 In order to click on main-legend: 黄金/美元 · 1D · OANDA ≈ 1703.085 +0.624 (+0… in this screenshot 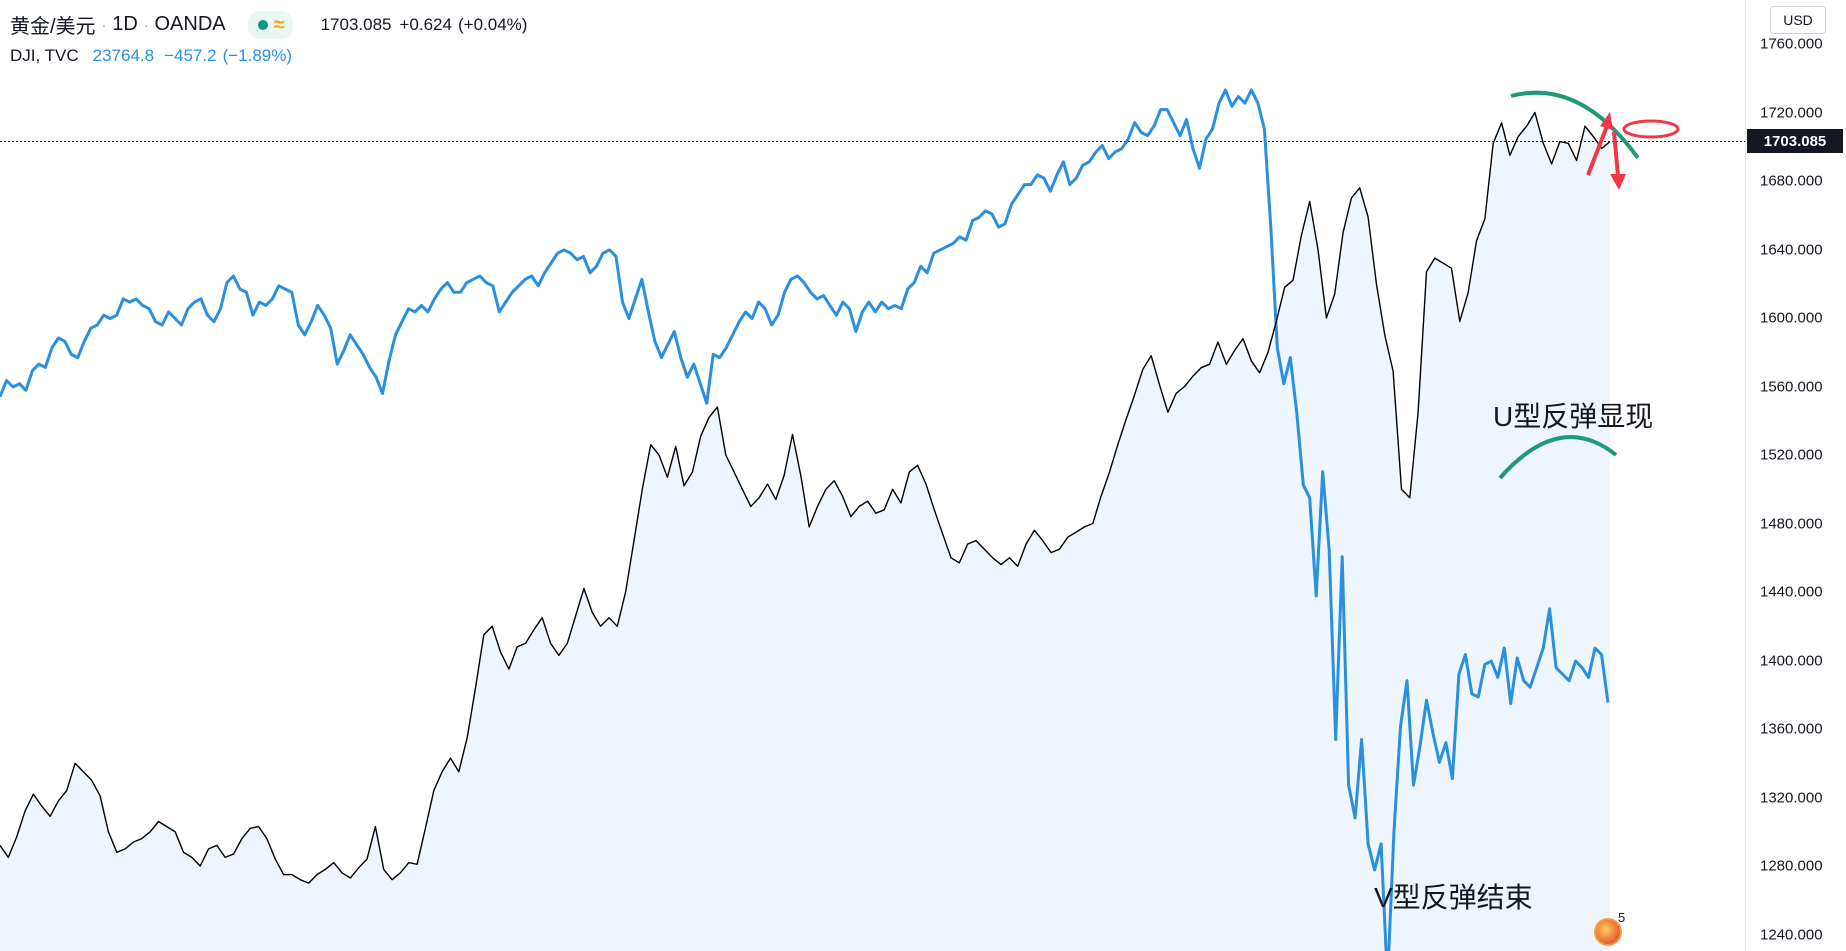, I will do `click(268, 24)`.